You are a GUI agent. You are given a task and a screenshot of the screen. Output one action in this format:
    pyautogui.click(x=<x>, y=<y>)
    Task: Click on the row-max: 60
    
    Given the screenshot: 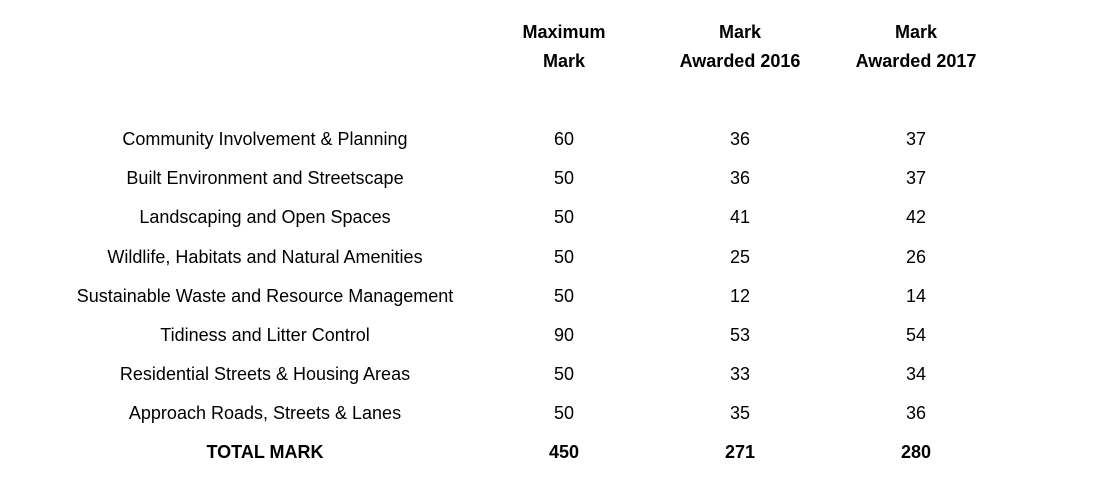 What is the action you would take?
    pyautogui.click(x=564, y=139)
    